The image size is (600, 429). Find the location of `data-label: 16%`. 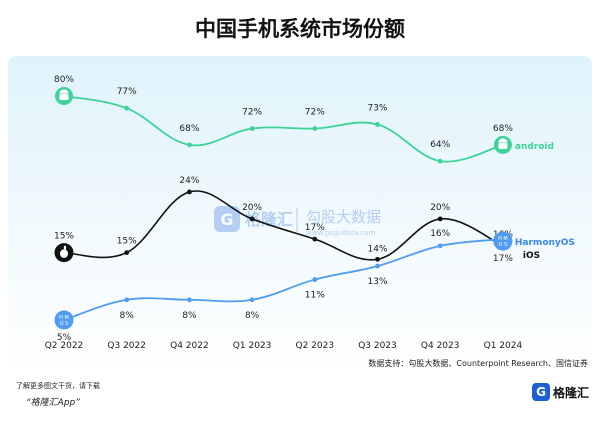

data-label: 16% is located at coordinates (440, 234).